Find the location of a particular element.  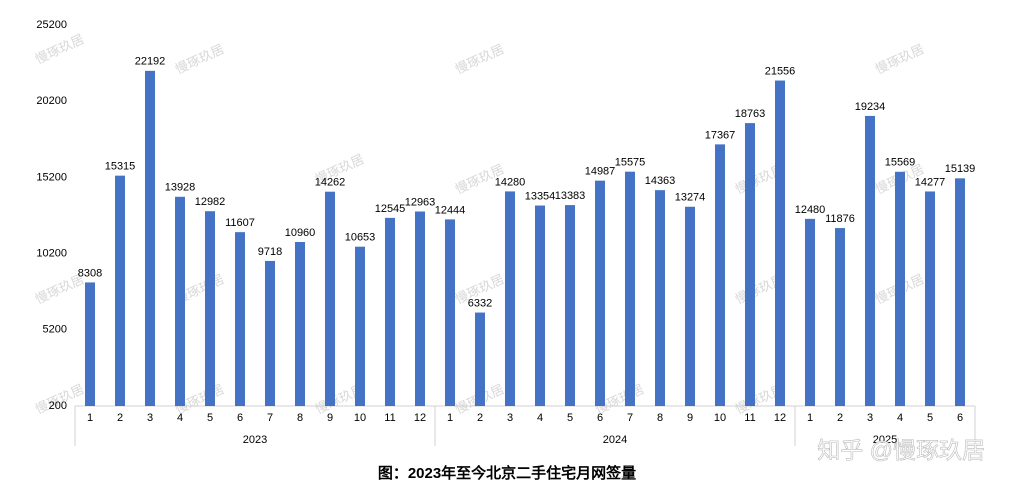

value-label: 15139 is located at coordinates (960, 169).